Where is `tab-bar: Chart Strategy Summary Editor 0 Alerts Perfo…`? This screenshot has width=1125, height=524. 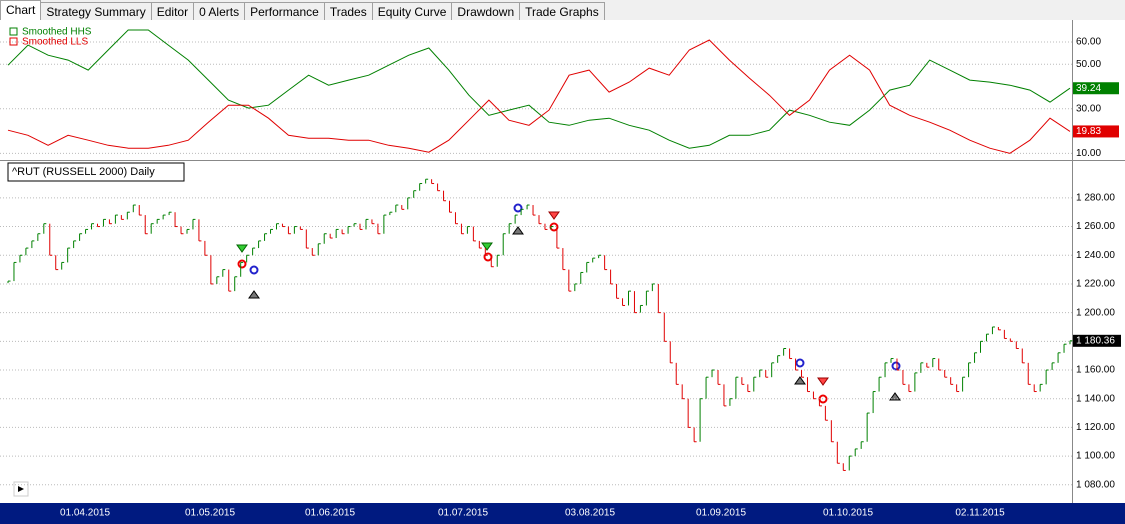 tab-bar: Chart Strategy Summary Editor 0 Alerts Perfo… is located at coordinates (302, 11).